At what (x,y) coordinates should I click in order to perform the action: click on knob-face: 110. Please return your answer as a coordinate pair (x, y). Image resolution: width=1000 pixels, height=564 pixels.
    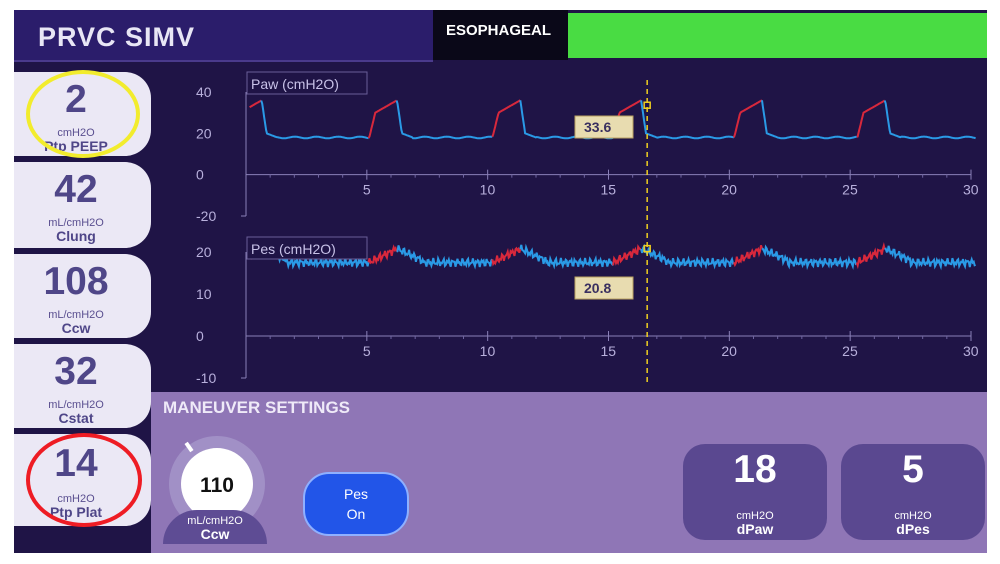
    Looking at the image, I should click on (217, 484).